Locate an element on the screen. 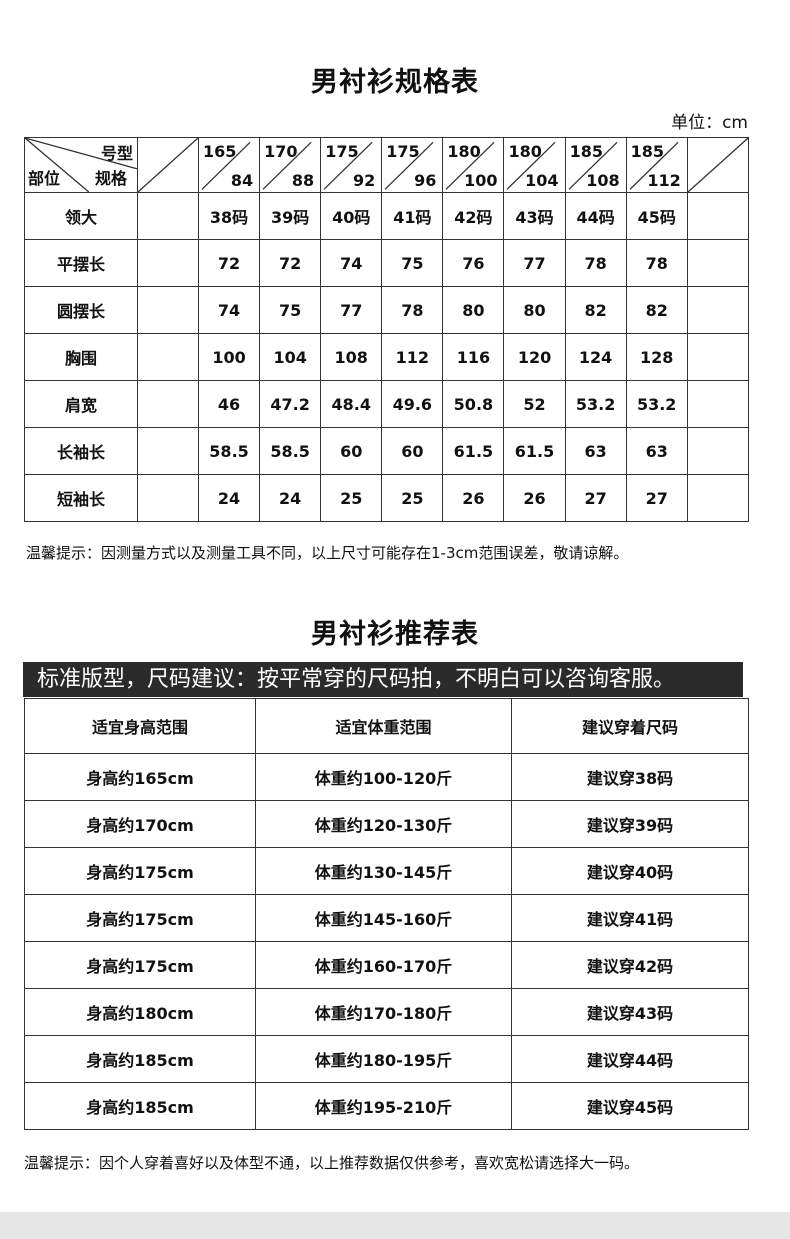 This screenshot has width=790, height=1239. size-header-cell: 175 96 is located at coordinates (412, 165).